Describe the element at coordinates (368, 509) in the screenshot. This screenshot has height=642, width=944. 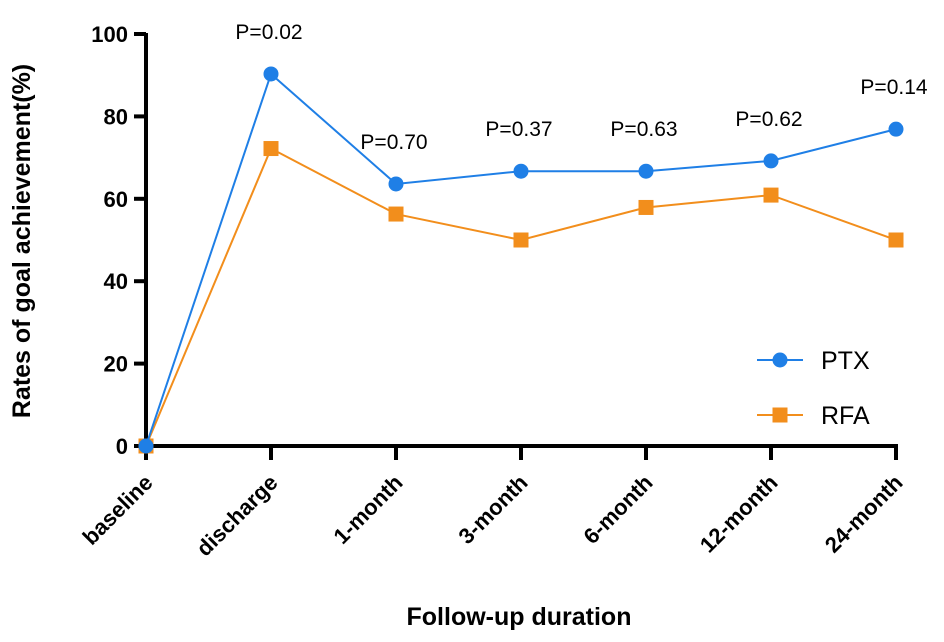
I see `x-tick-label: 1-month` at that location.